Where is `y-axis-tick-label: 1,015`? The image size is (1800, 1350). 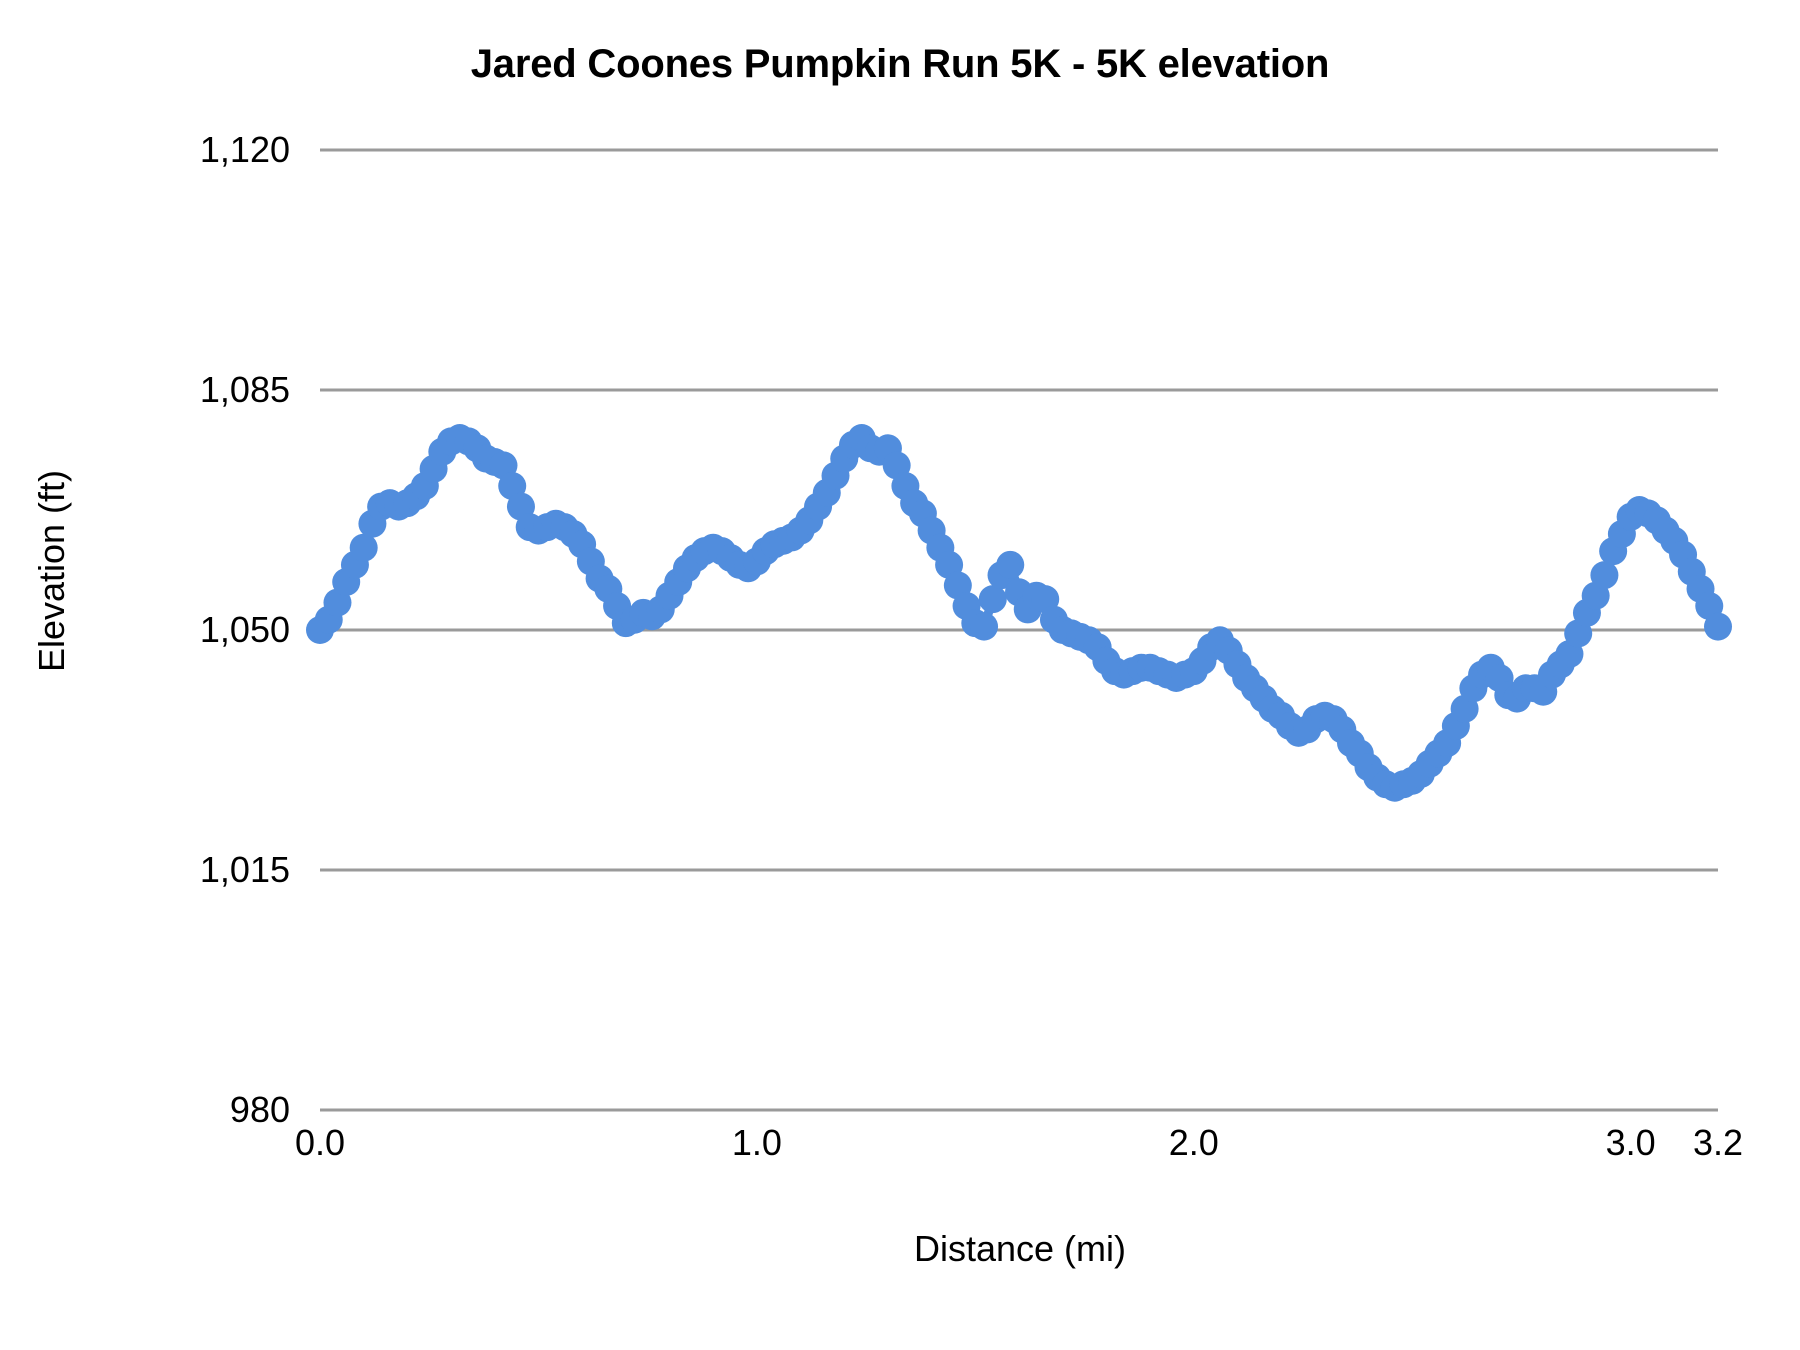 y-axis-tick-label: 1,015 is located at coordinates (244, 869).